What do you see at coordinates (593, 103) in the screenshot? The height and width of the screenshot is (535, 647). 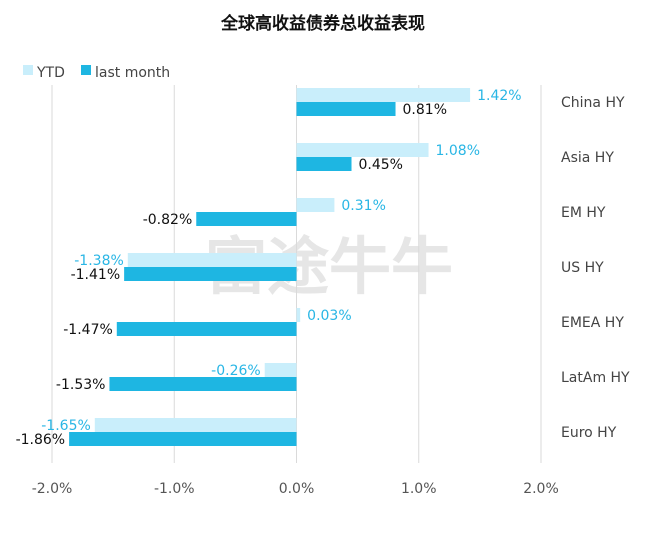 I see `category-label: China HY` at bounding box center [593, 103].